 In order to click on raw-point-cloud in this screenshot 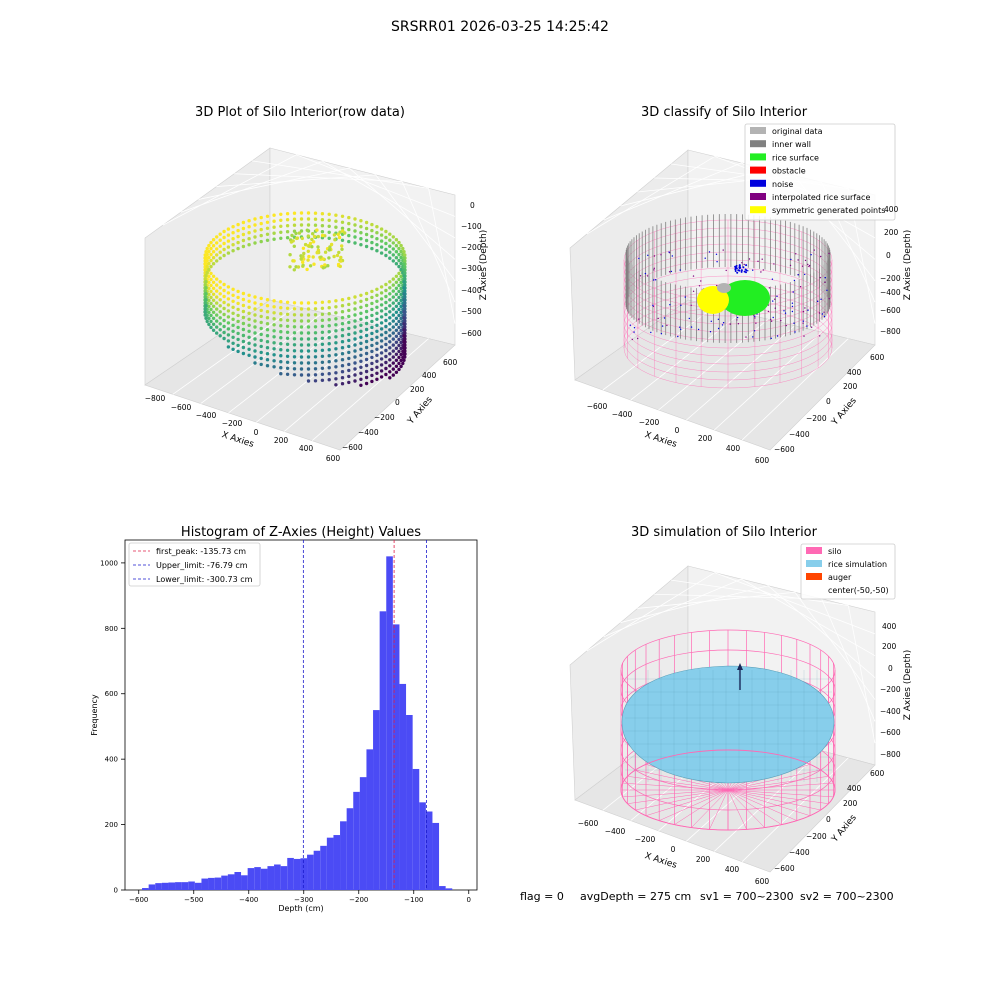, I will do `click(305, 299)`.